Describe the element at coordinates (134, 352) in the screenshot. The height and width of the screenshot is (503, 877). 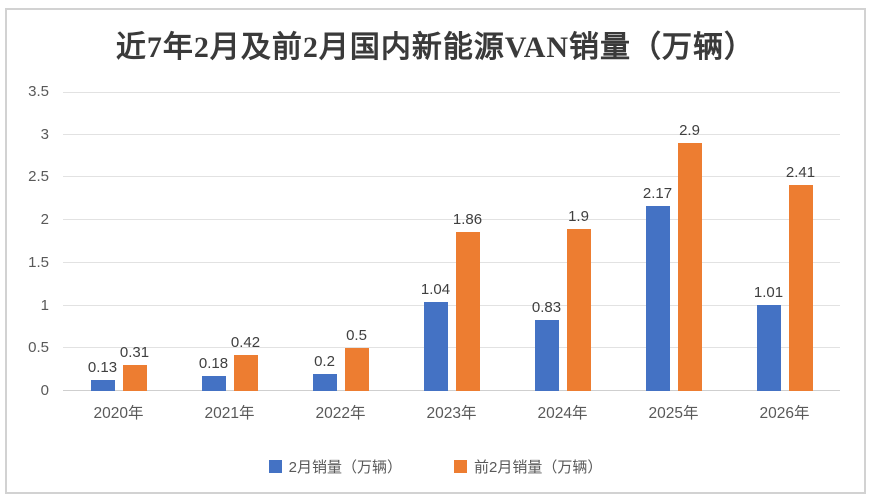
I see `data-label: 0.31` at that location.